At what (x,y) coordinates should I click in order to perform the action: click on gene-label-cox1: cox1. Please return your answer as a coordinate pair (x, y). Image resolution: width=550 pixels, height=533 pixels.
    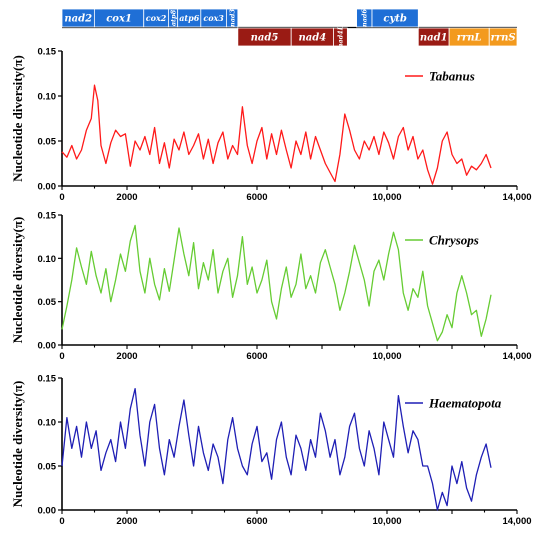
    Looking at the image, I should click on (119, 19).